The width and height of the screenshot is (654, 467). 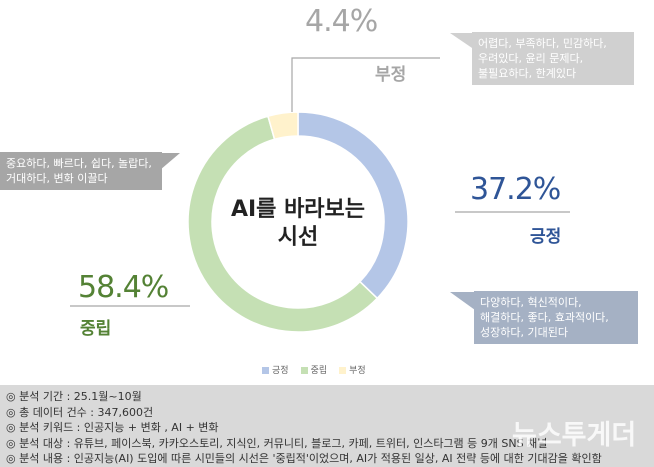 I want to click on negative-leader-line, so click(x=365, y=84).